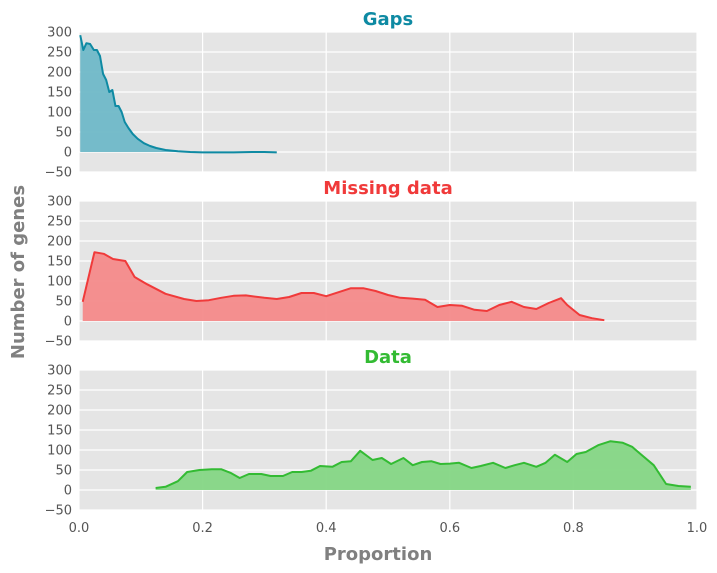 This screenshot has width=717, height=573. I want to click on x-tick-label: 0.2, so click(202, 528).